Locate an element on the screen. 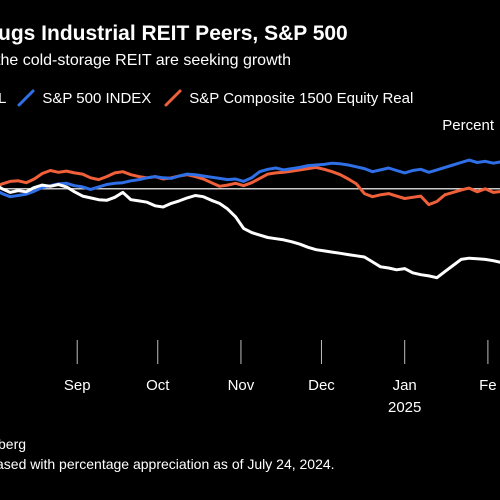  chart-subtitle: the cold-storage REIT are seeking growth is located at coordinates (145, 60).